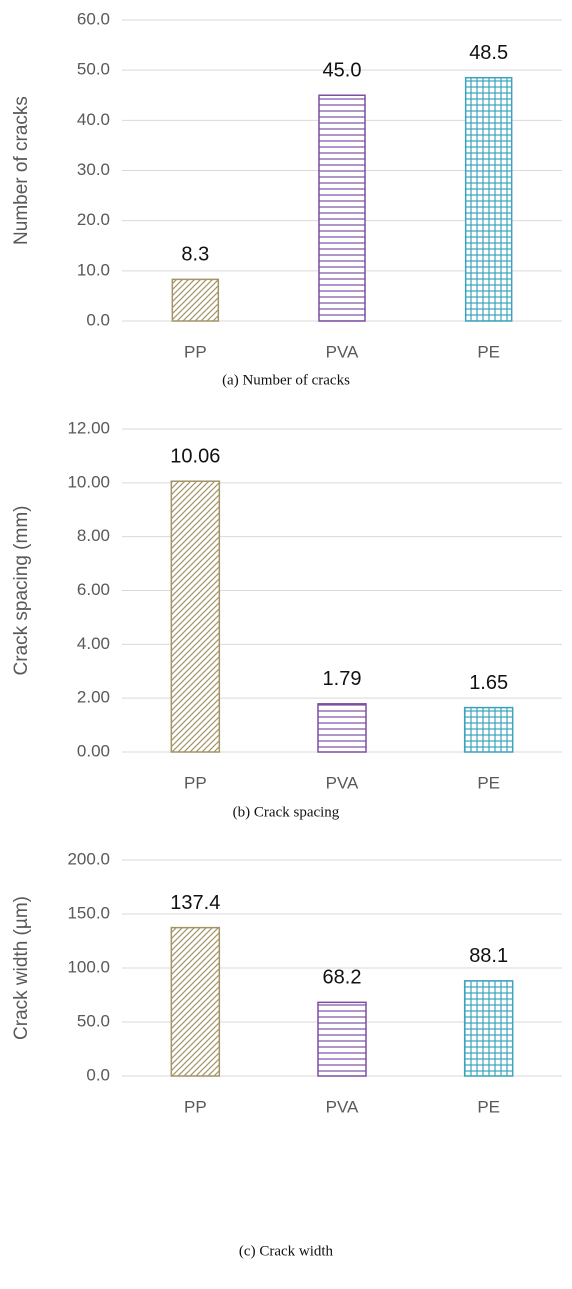  What do you see at coordinates (286, 1251) in the screenshot?
I see `caption: (c) Crack width` at bounding box center [286, 1251].